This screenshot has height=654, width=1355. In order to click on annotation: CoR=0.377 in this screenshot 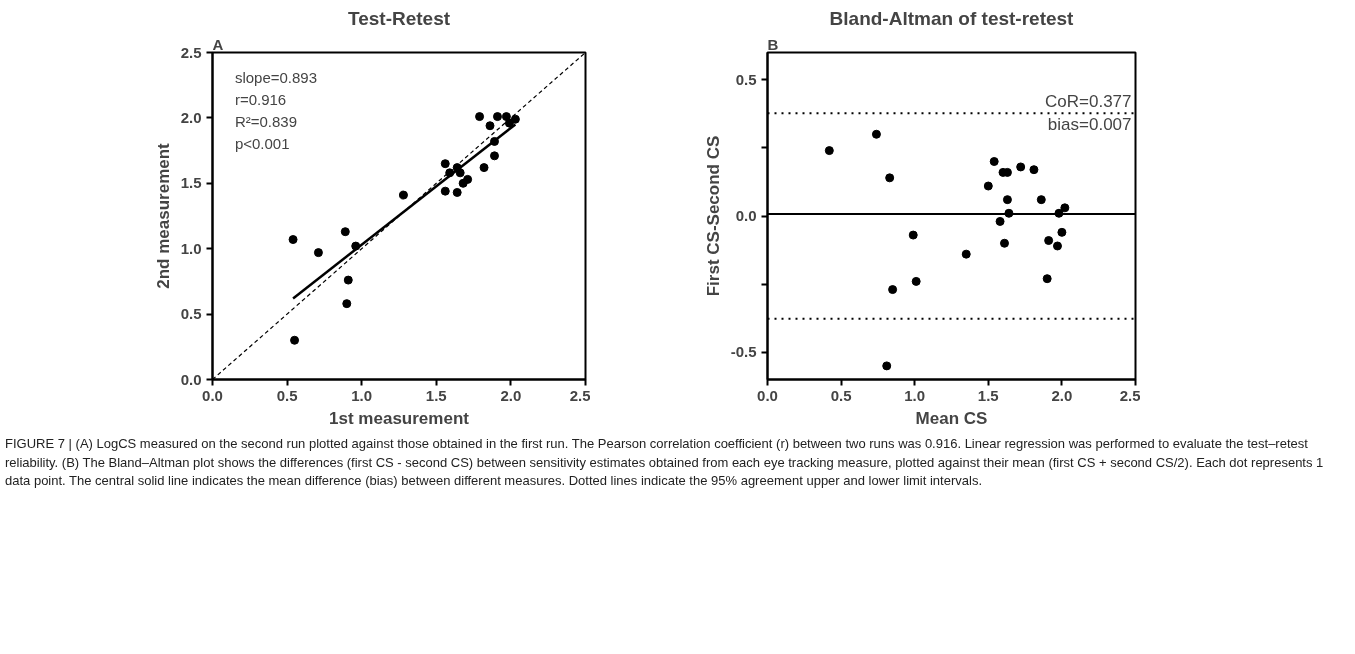, I will do `click(1088, 102)`.